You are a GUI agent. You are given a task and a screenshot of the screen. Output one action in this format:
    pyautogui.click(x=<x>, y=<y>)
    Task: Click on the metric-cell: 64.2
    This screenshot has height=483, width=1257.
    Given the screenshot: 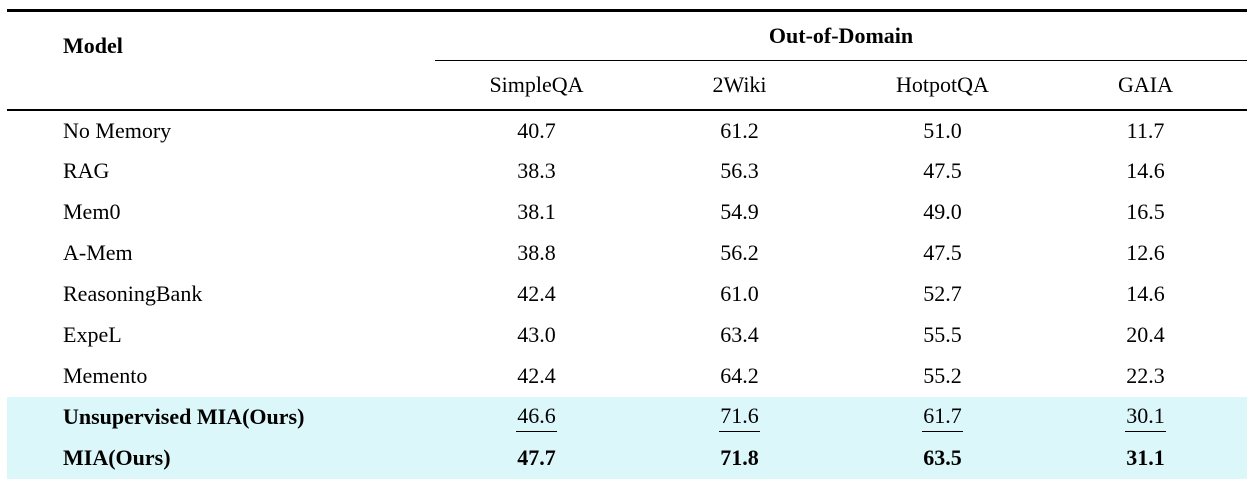 What is the action you would take?
    pyautogui.click(x=739, y=376)
    